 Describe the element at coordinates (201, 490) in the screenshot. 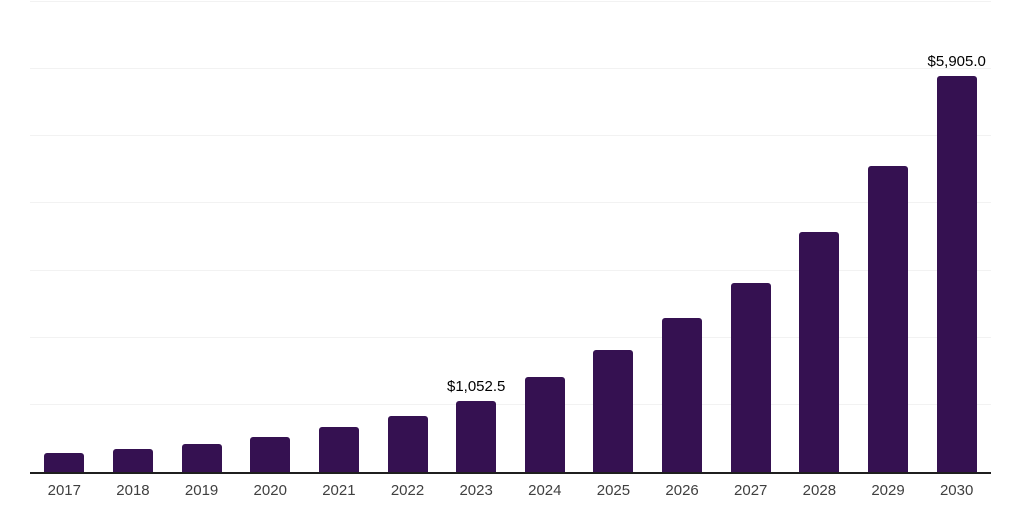

I see `x-tick-label: 2019` at that location.